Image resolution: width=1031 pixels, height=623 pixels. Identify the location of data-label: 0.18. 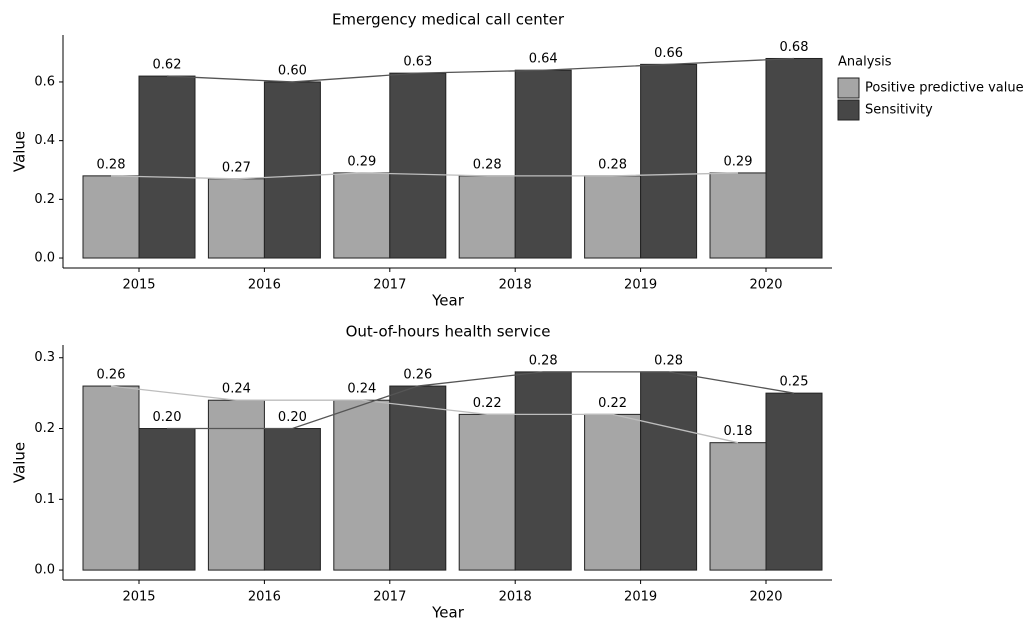
(738, 431).